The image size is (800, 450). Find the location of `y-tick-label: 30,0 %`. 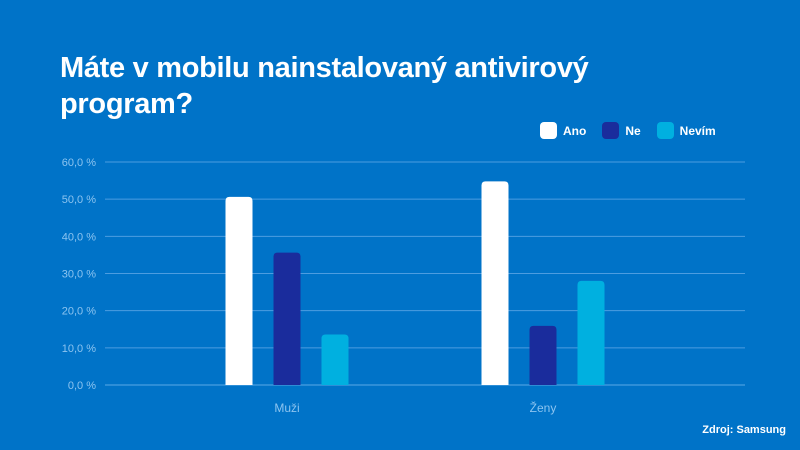

y-tick-label: 30,0 % is located at coordinates (79, 275).